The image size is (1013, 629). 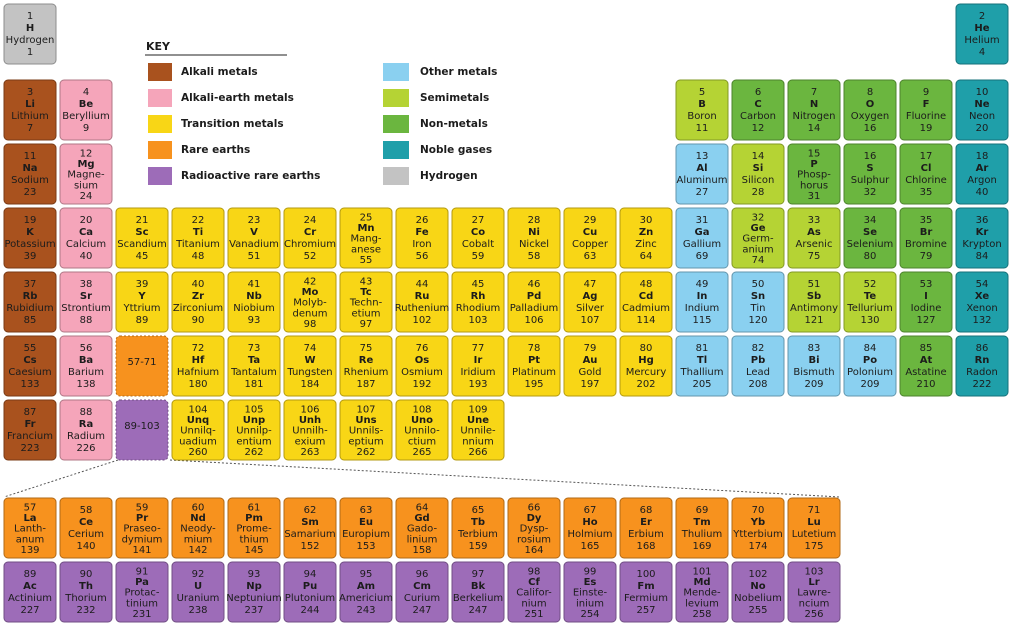 I want to click on element-symbol: Rn, so click(x=982, y=360).